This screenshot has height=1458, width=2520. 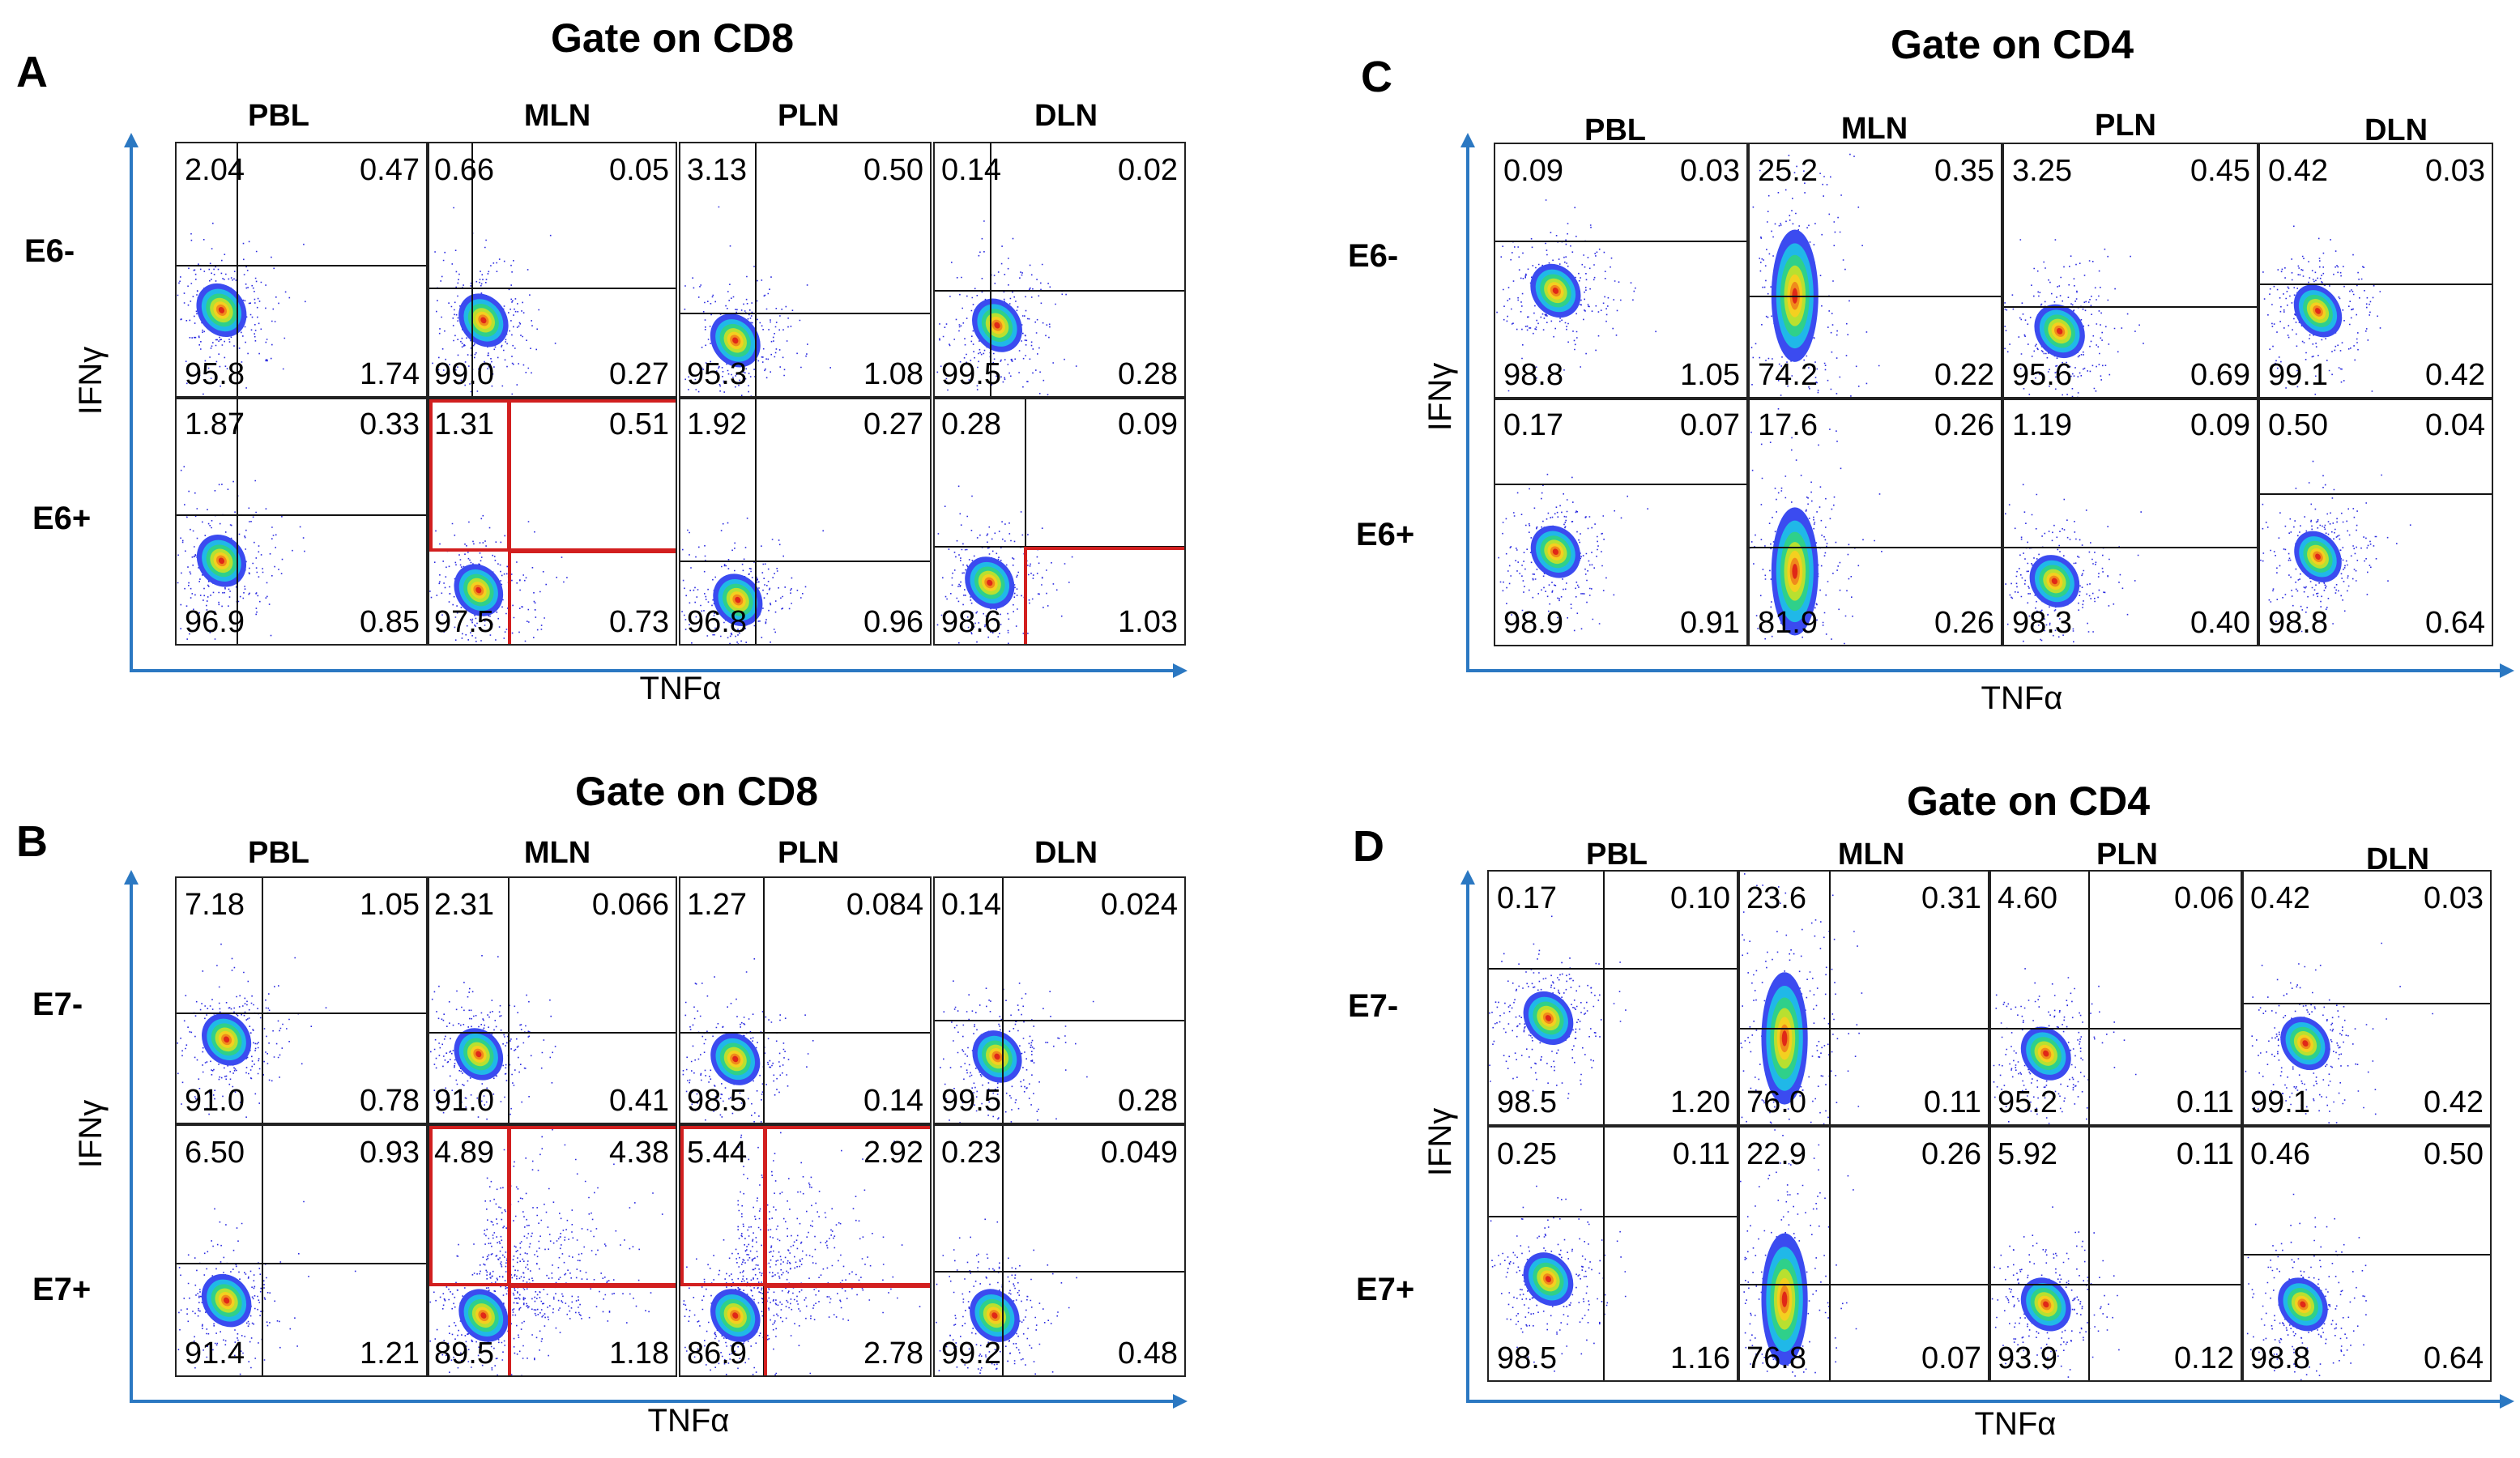 What do you see at coordinates (805, 522) in the screenshot?
I see `flow-plot: 1.92 0.27 96.8 0.96` at bounding box center [805, 522].